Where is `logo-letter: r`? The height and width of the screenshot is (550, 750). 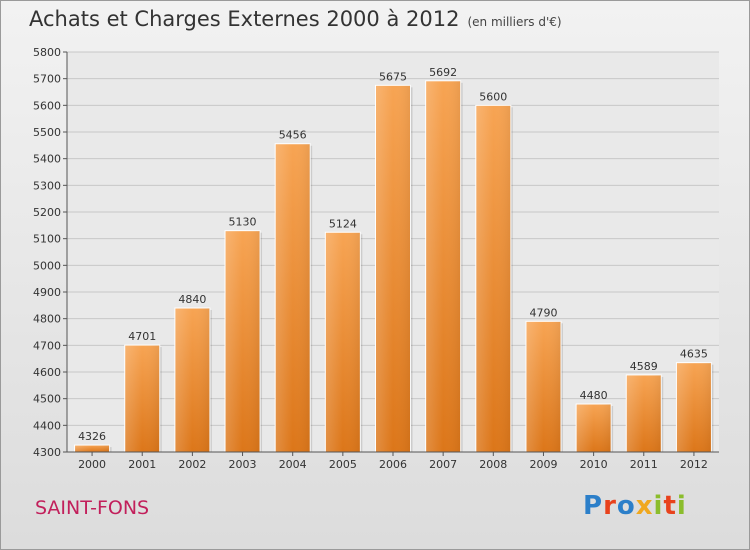 logo-letter: r is located at coordinates (610, 506).